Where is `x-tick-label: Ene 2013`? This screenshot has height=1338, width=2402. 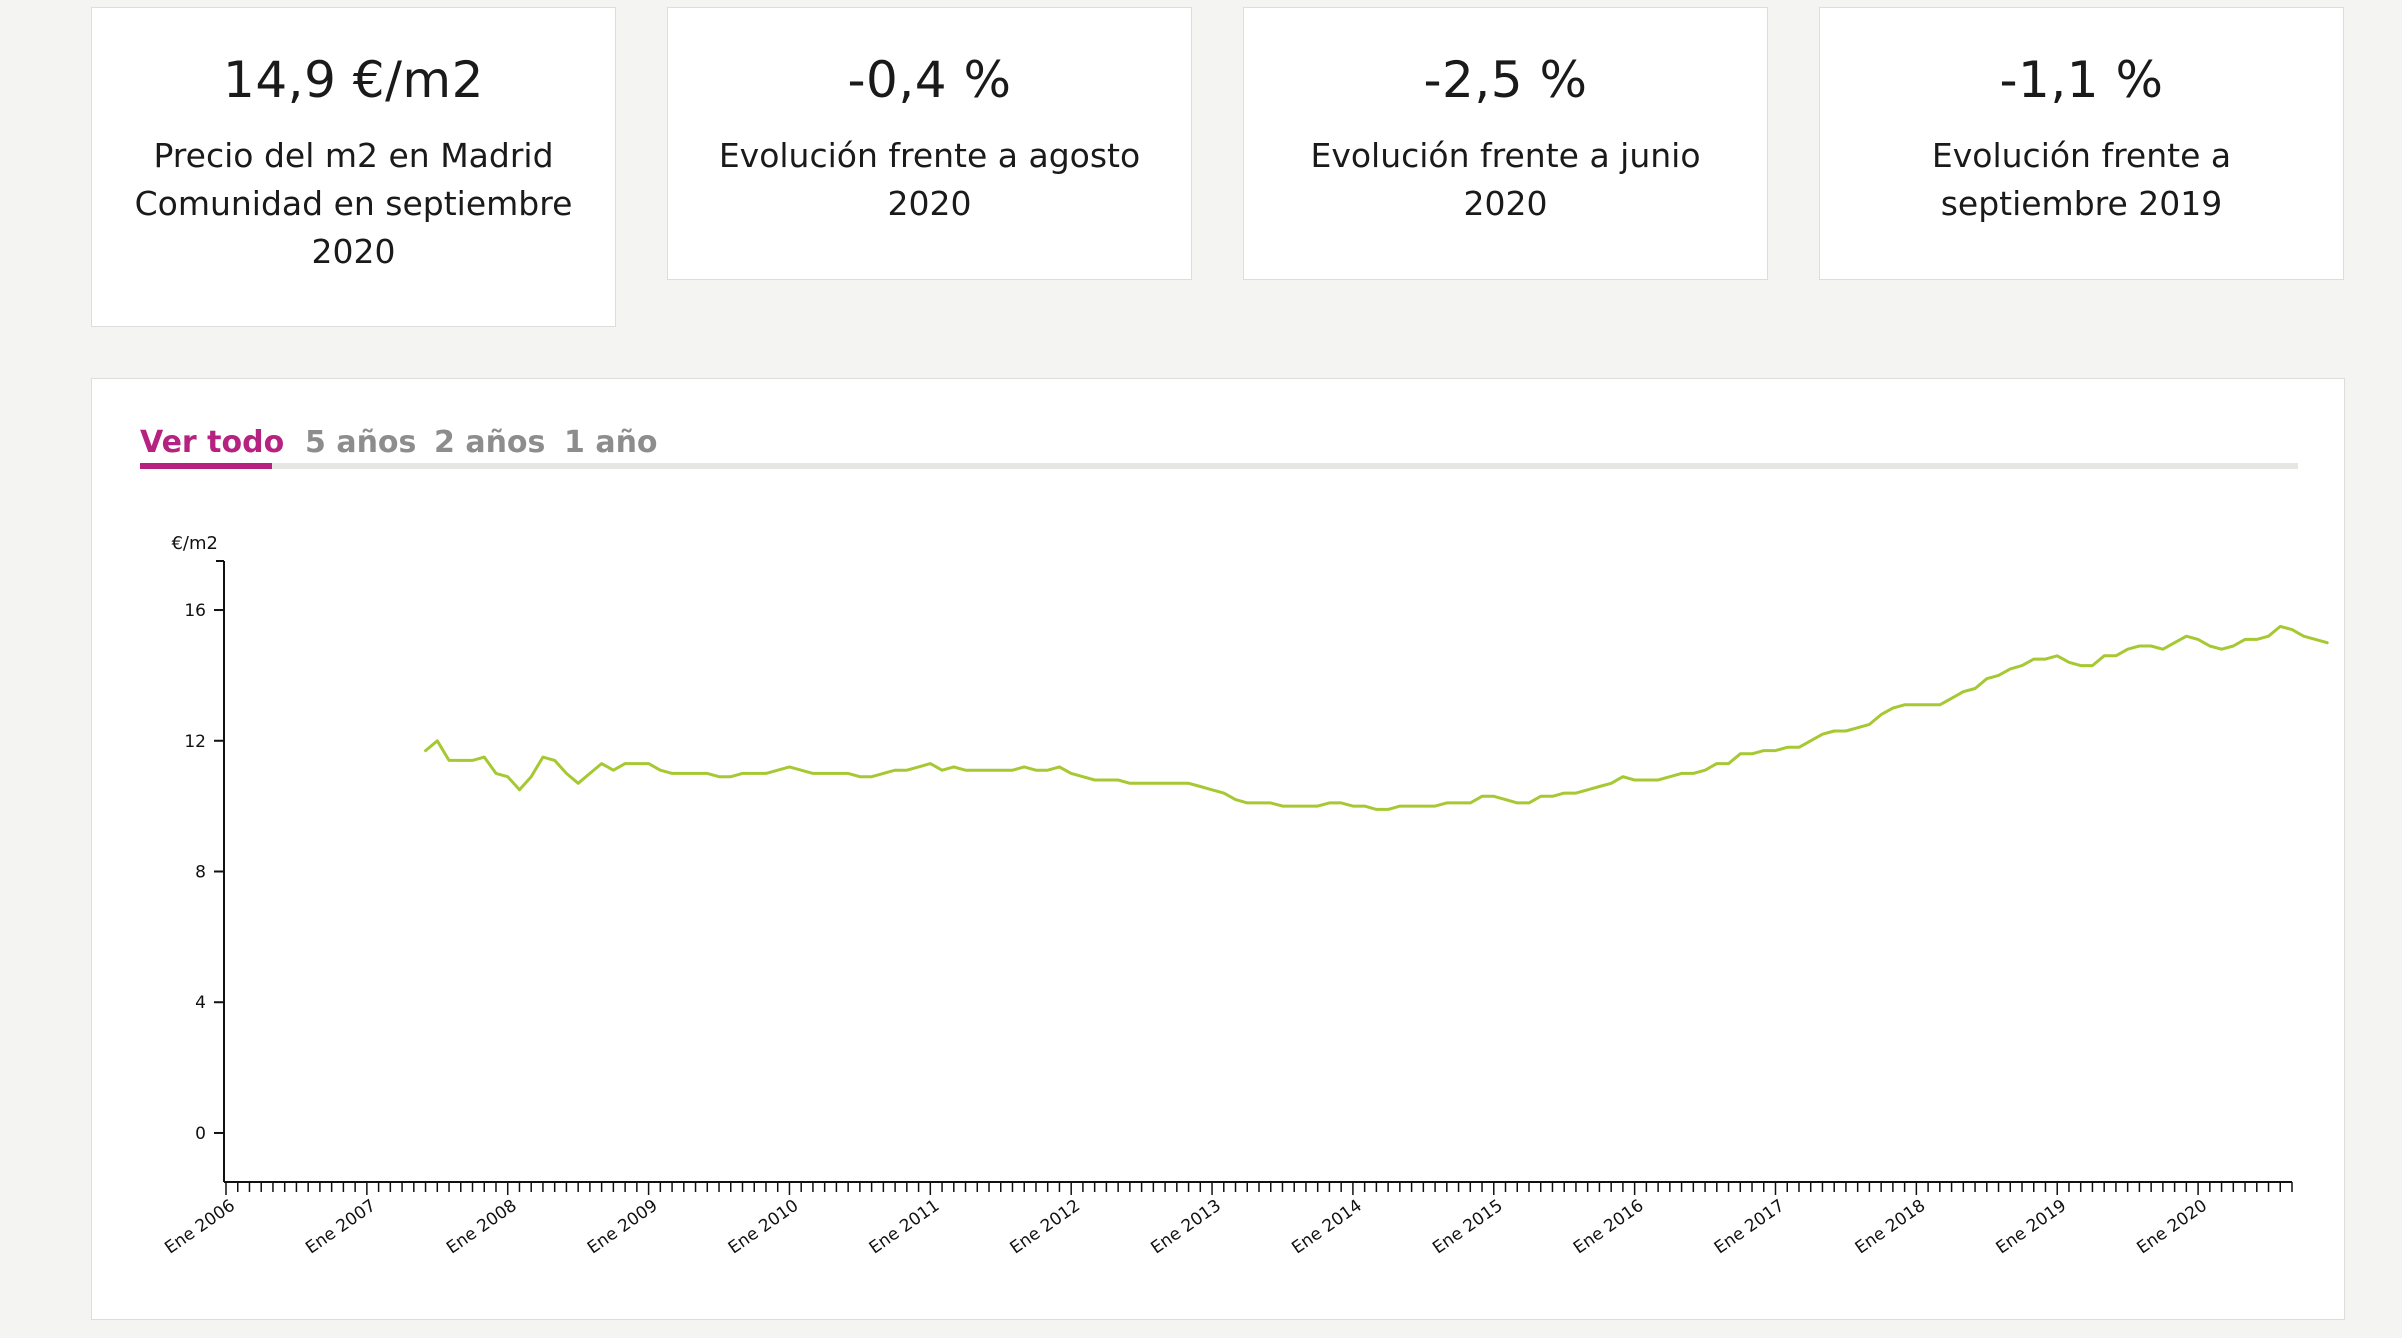 x-tick-label: Ene 2013 is located at coordinates (1186, 1227).